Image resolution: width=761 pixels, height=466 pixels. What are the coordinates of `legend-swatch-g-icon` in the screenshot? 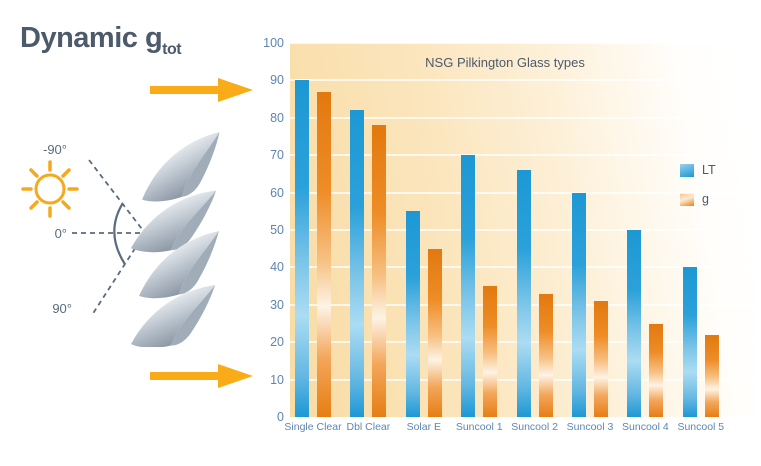 It's located at (687, 199).